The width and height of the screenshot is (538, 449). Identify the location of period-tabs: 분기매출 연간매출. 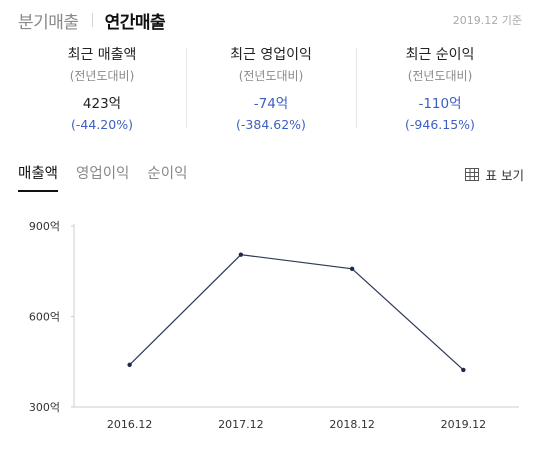
(92, 20).